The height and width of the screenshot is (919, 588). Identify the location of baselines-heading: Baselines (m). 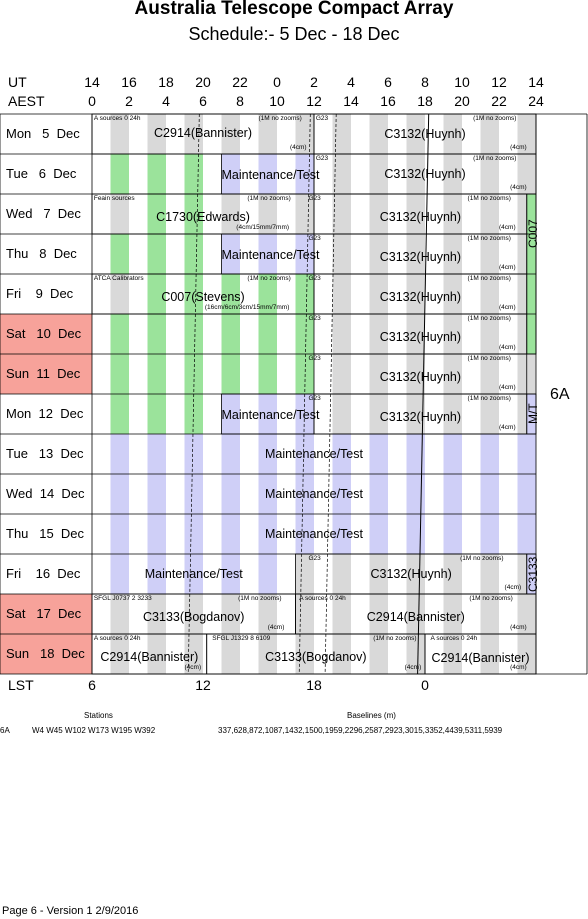
(371, 715).